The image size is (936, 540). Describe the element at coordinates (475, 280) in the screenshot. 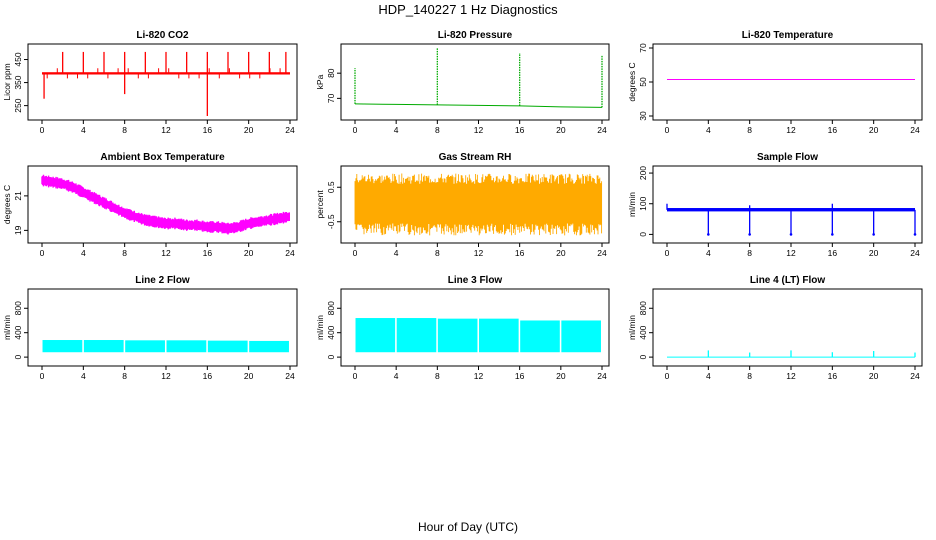

I see `panel-title: Line 3 Flow` at that location.